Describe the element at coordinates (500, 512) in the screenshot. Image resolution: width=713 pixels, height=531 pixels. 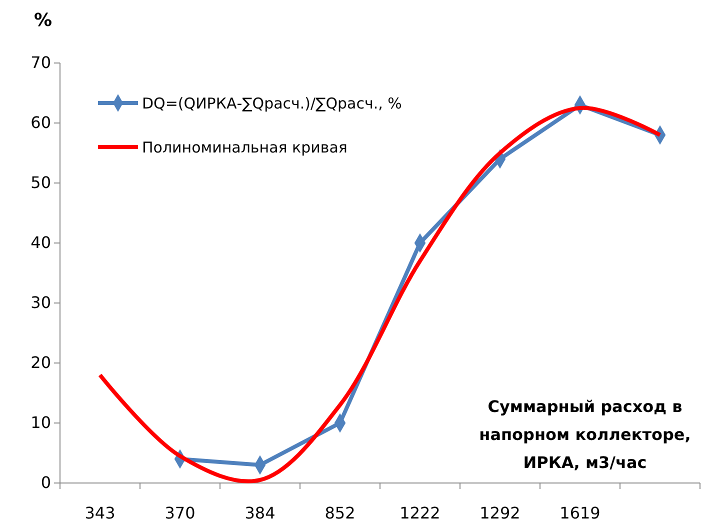
I see `x-tick-label: 1292` at that location.